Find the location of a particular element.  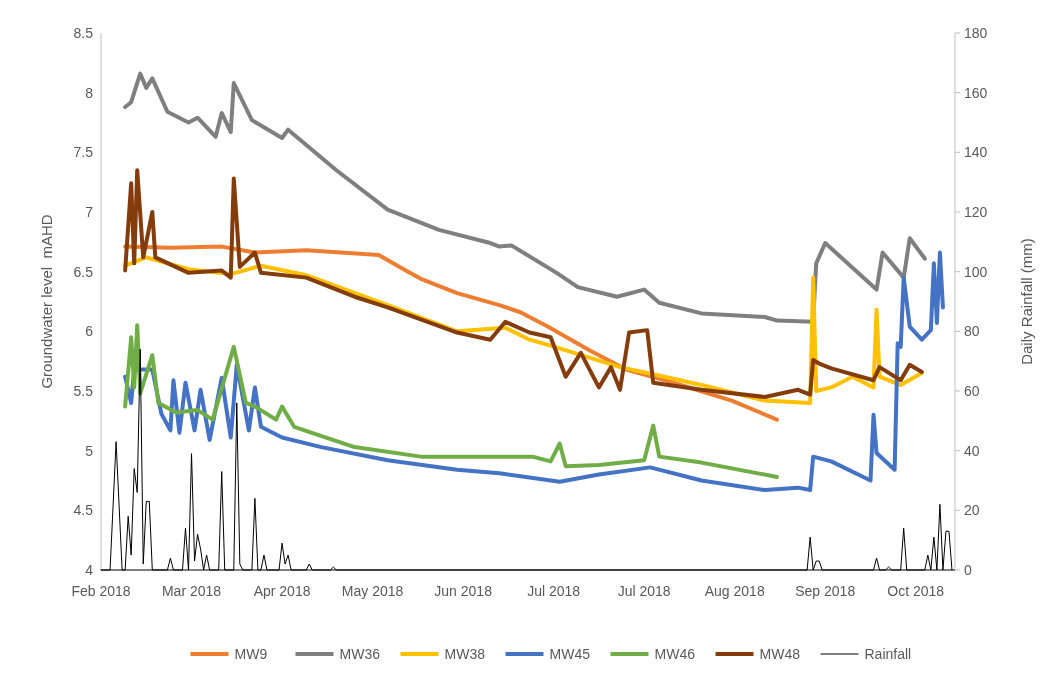

legend-label: MW46 is located at coordinates (675, 653).